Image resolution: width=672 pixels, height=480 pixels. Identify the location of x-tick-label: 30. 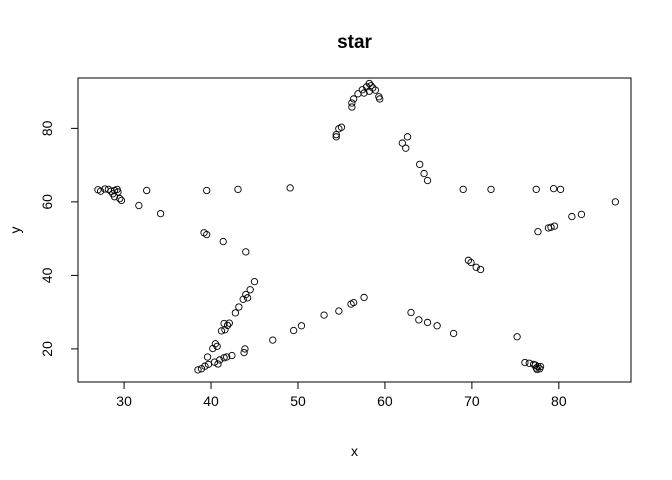
(124, 401).